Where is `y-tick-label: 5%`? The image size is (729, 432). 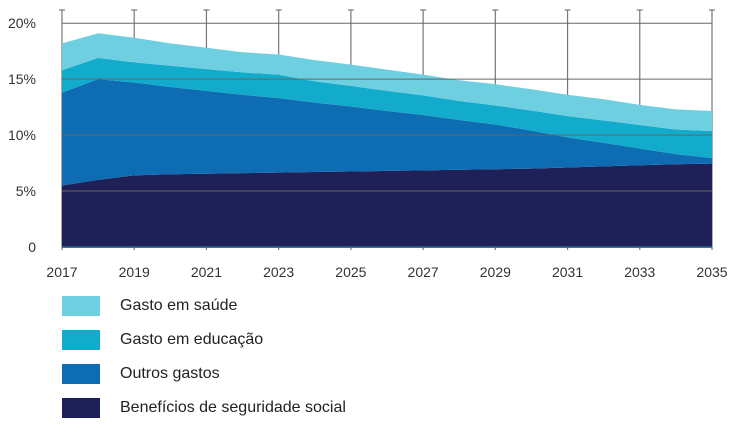 y-tick-label: 5% is located at coordinates (26, 191).